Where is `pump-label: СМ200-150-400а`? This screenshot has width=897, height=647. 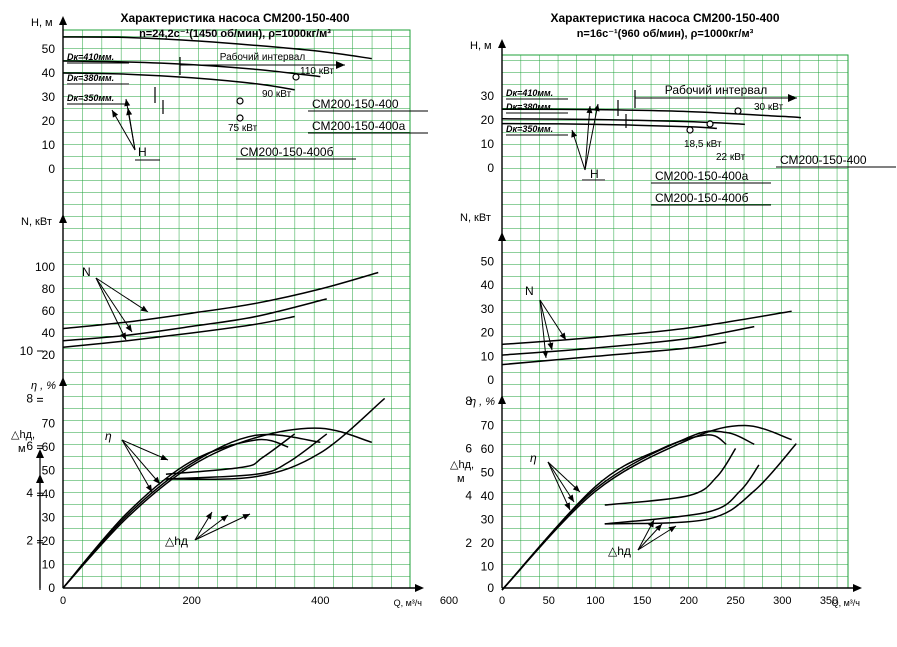 pump-label: СМ200-150-400а is located at coordinates (359, 126).